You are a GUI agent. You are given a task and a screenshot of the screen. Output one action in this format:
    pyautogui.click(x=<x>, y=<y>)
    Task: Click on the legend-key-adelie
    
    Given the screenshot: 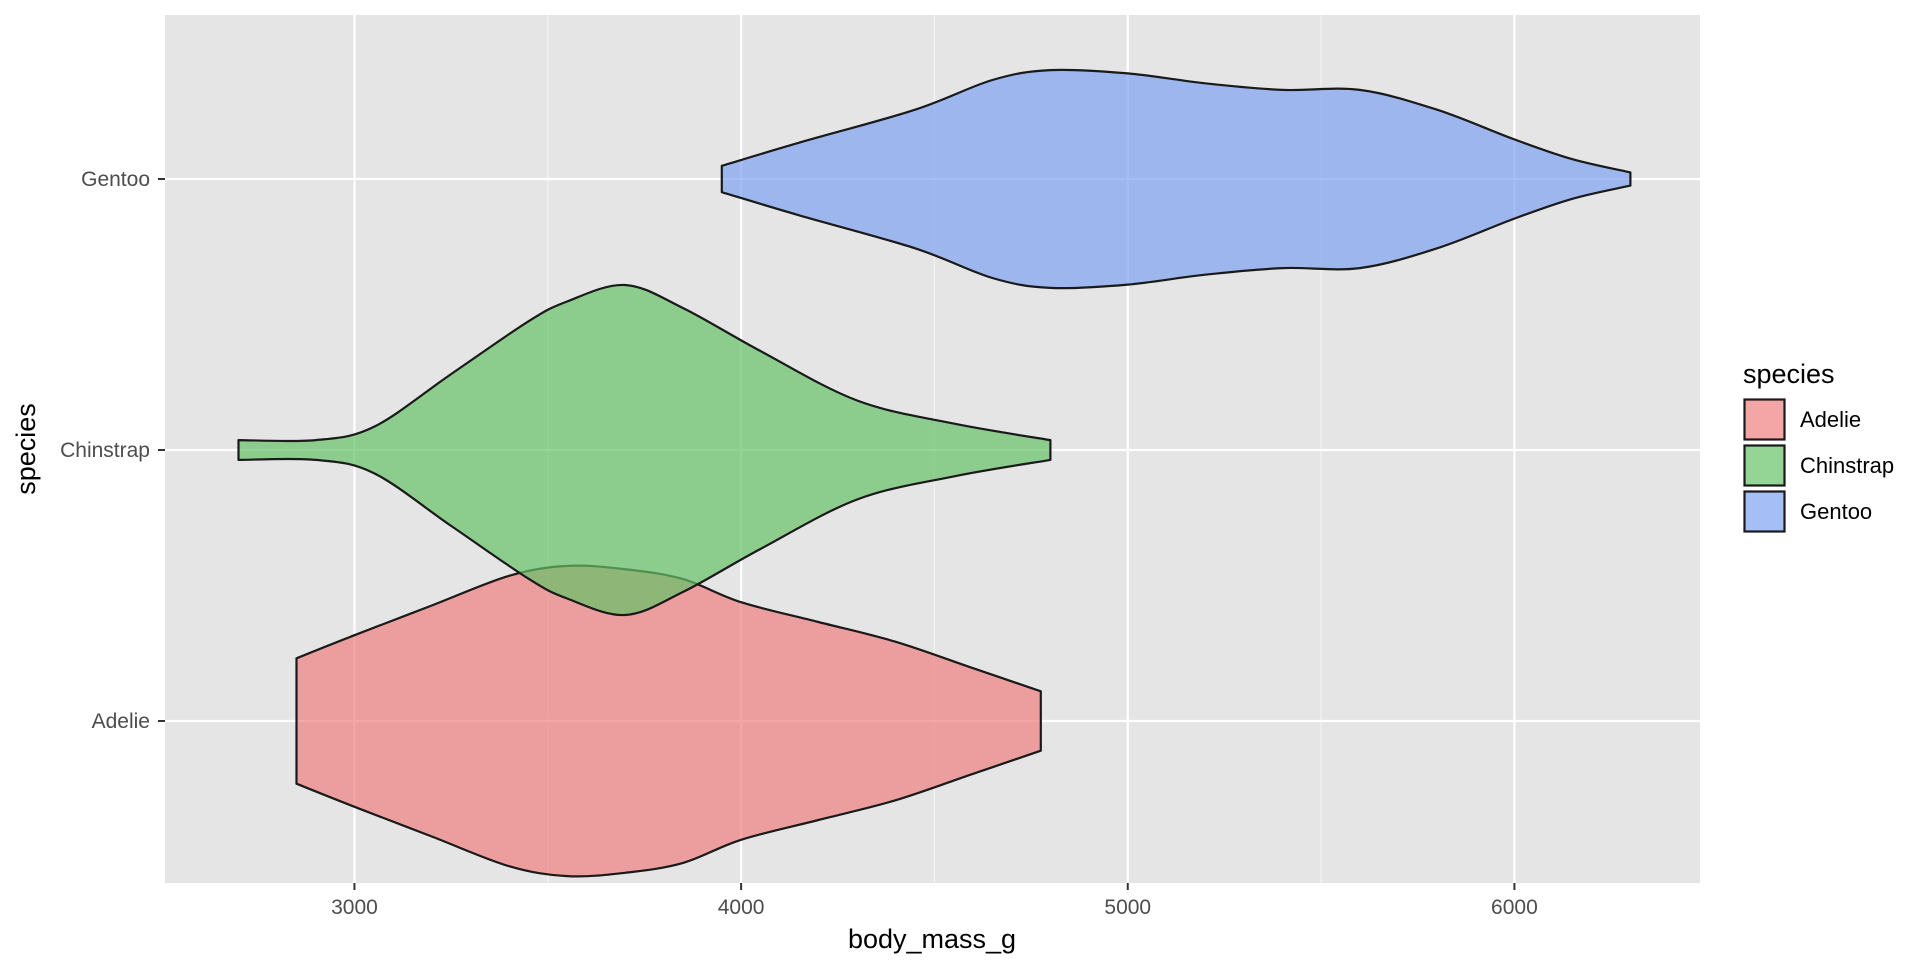 What is the action you would take?
    pyautogui.click(x=1764, y=419)
    